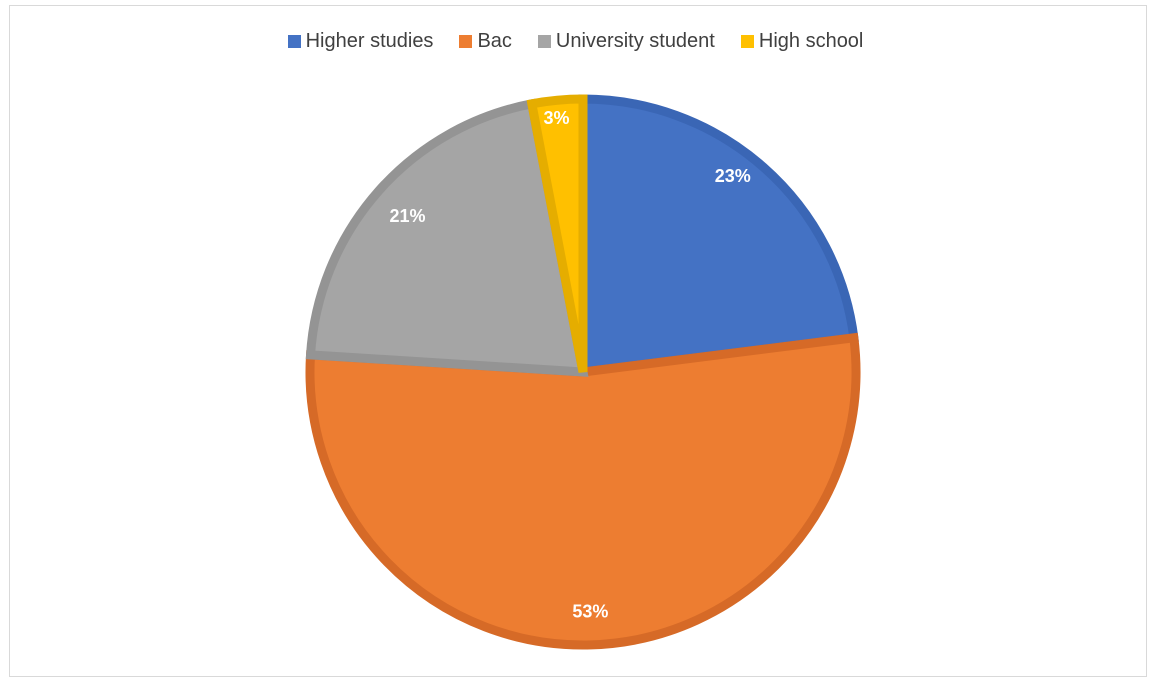 The image size is (1151, 677). What do you see at coordinates (407, 216) in the screenshot?
I see `data-label-university-student: 21%` at bounding box center [407, 216].